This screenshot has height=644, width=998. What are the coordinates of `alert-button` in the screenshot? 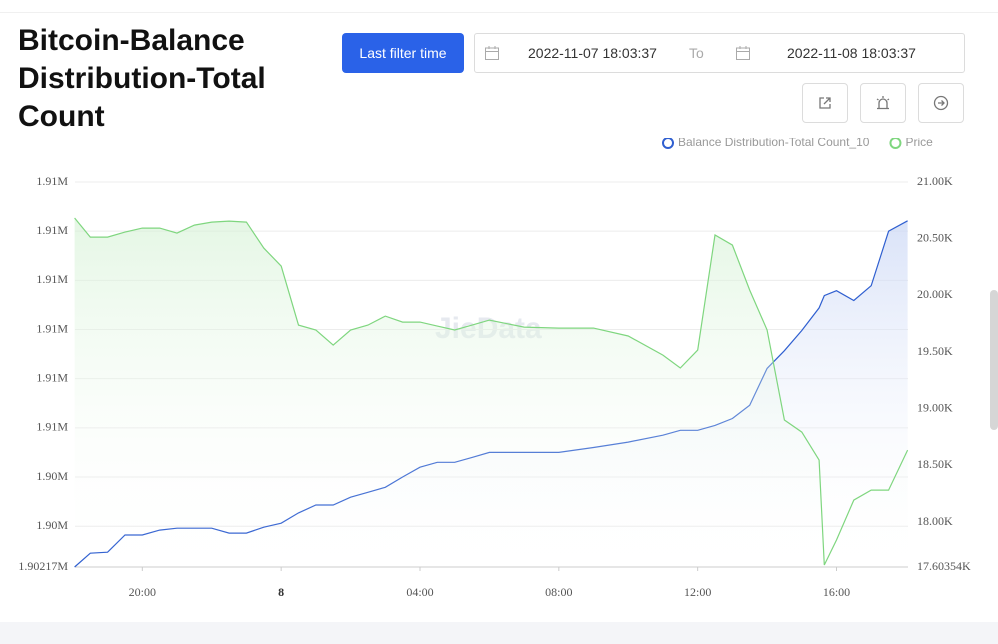 It's located at (883, 103).